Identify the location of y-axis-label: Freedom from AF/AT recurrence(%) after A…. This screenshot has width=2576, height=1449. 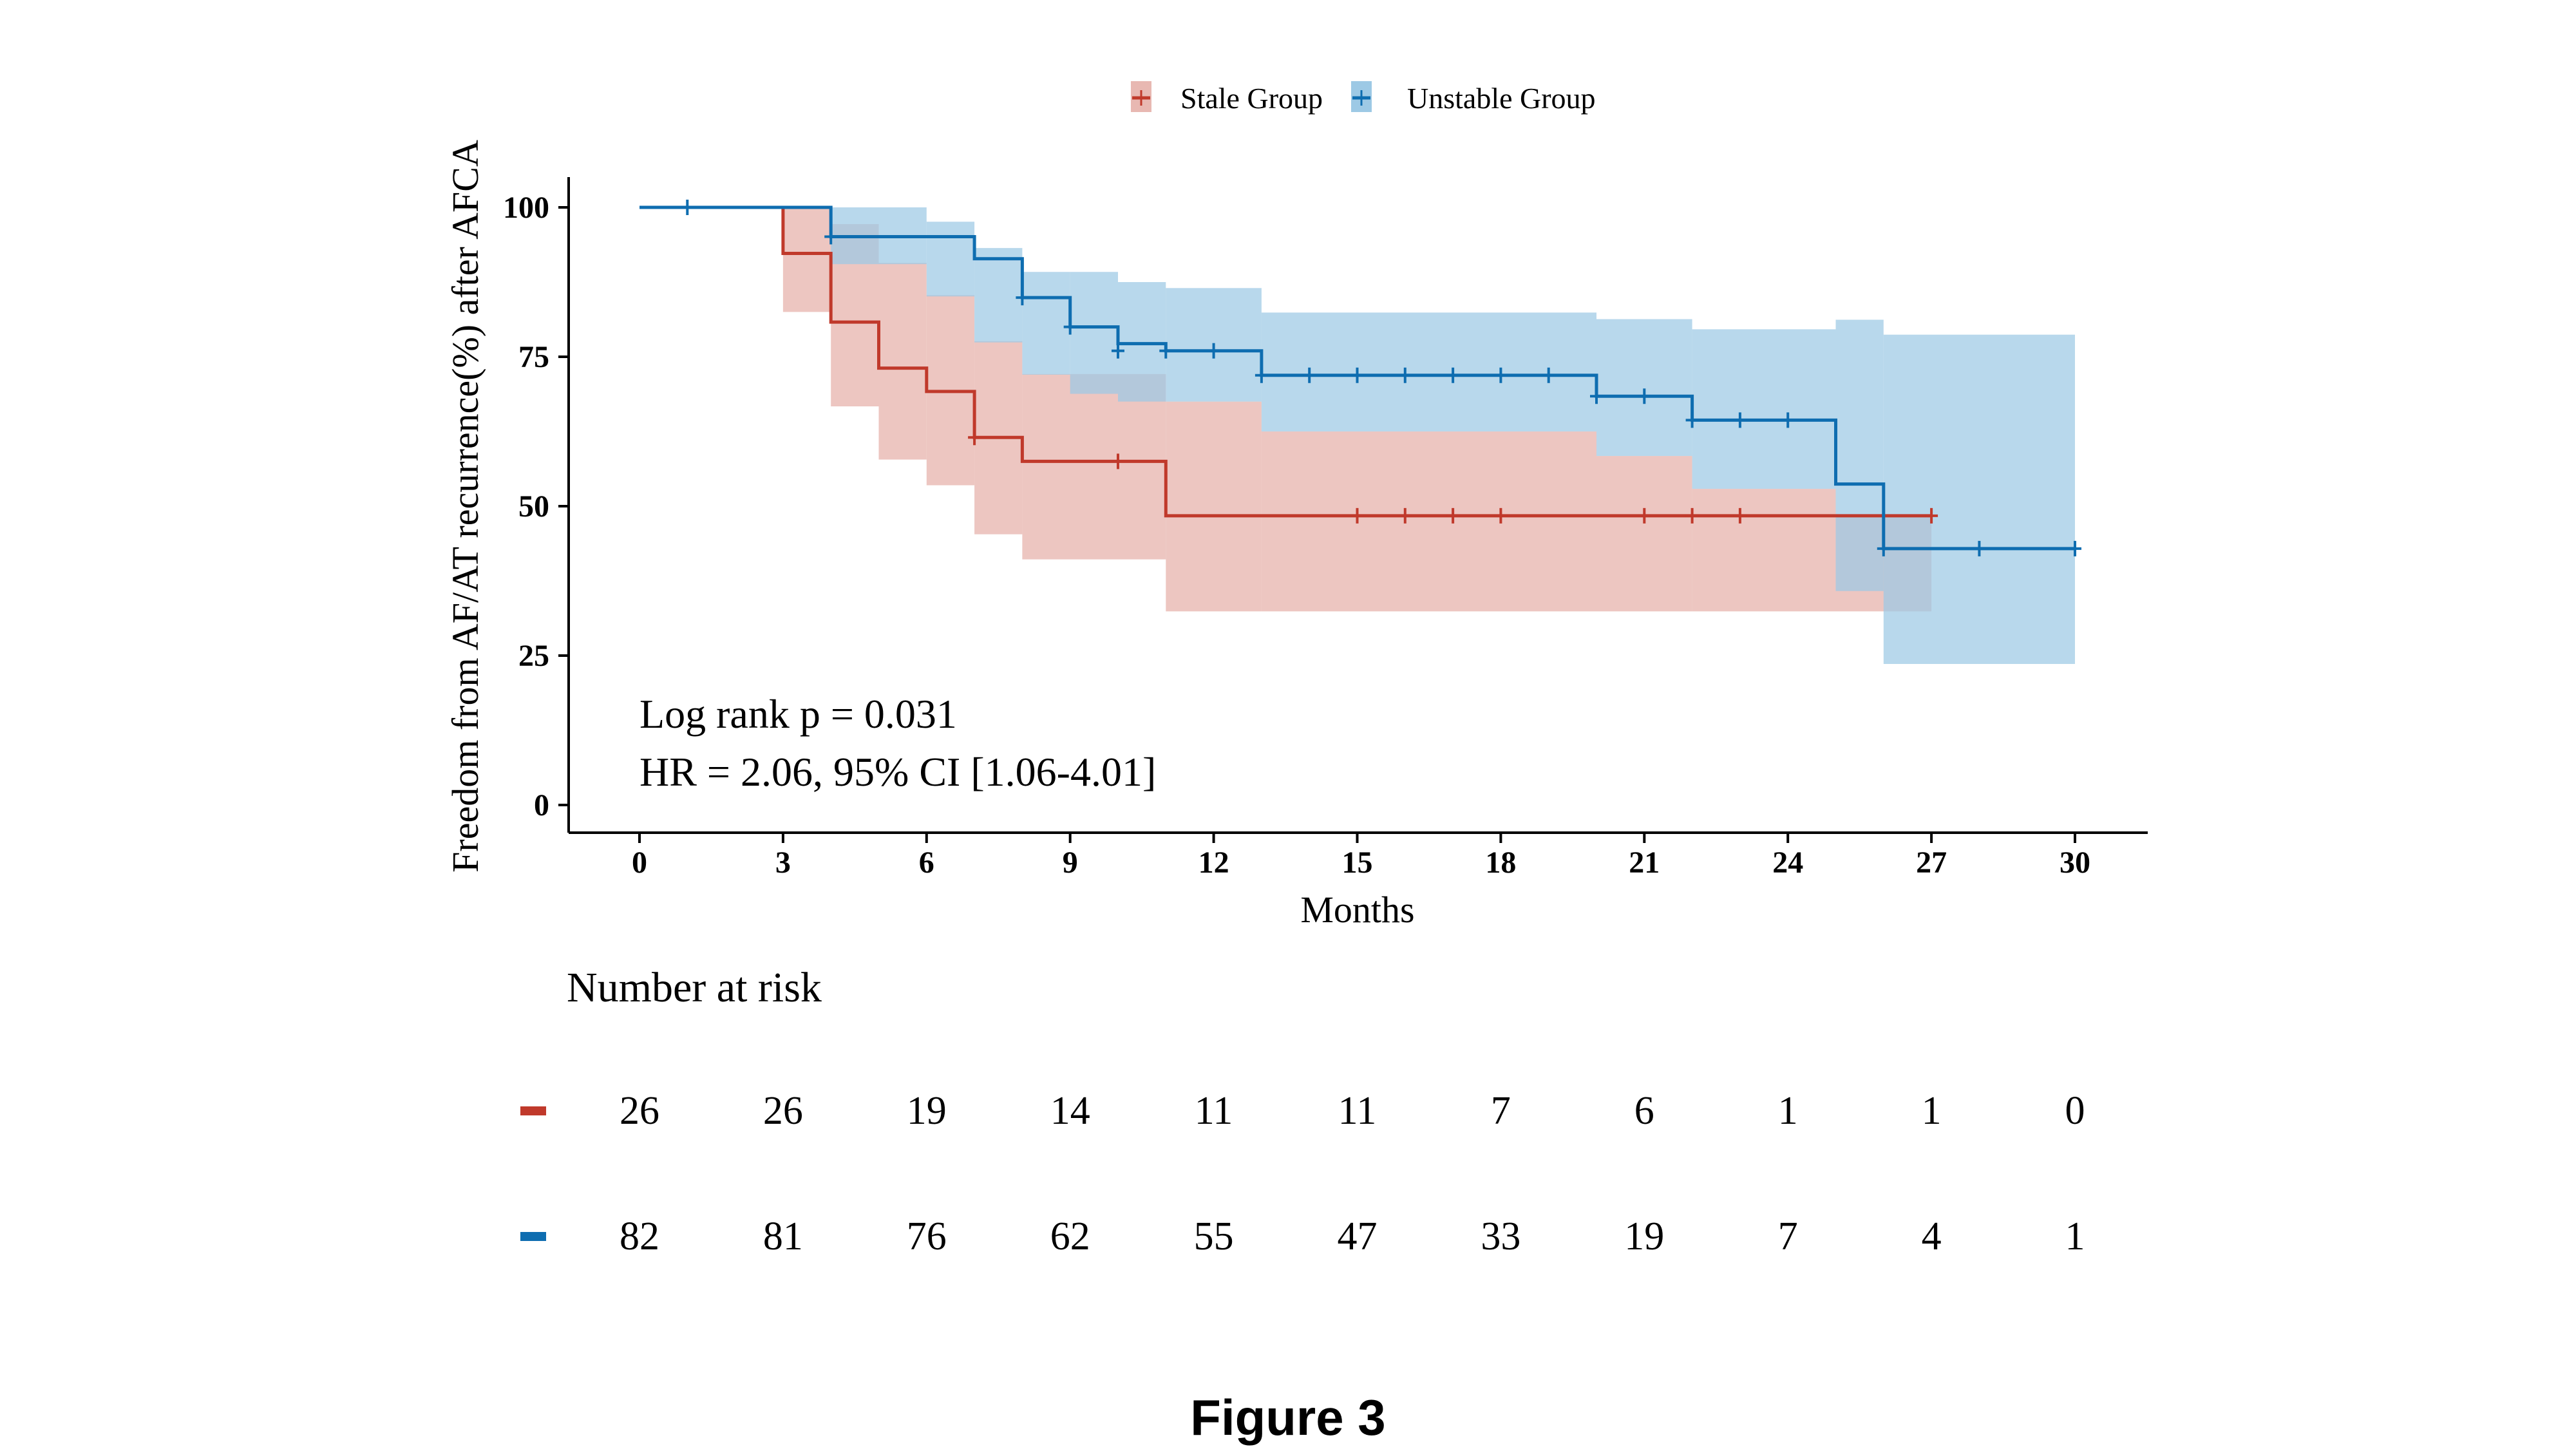
(465, 507).